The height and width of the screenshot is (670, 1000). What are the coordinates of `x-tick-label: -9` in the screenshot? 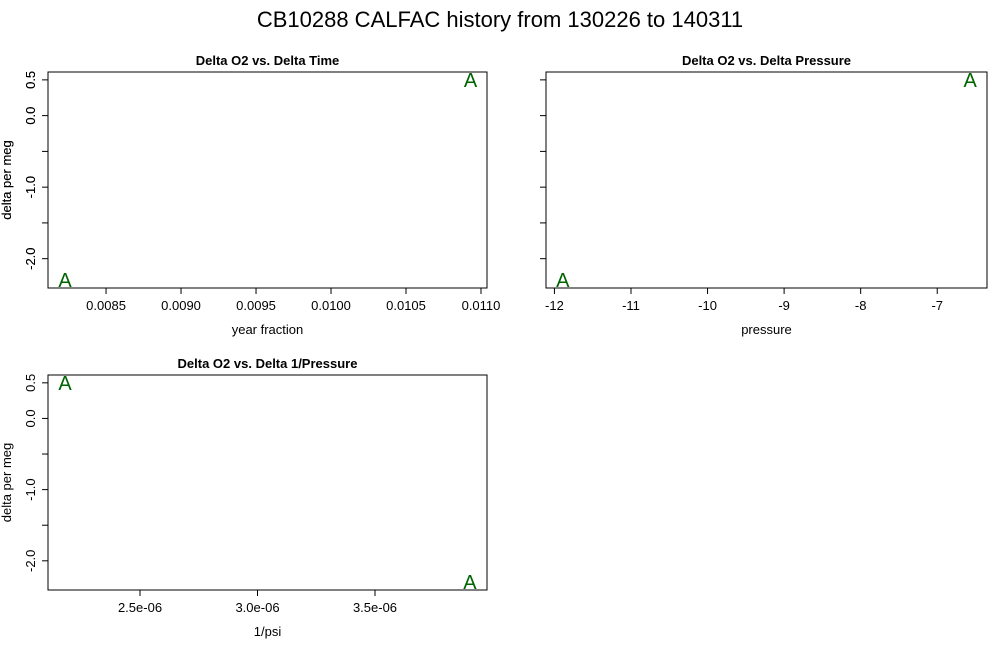 It's located at (784, 305).